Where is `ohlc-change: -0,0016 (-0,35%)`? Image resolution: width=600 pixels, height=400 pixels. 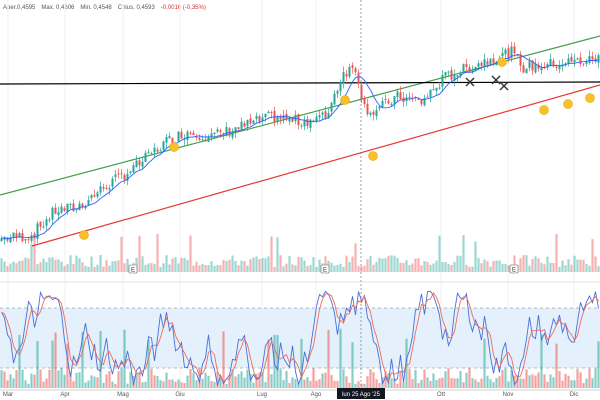 ohlc-change: -0,0016 (-0,35%) is located at coordinates (183, 8).